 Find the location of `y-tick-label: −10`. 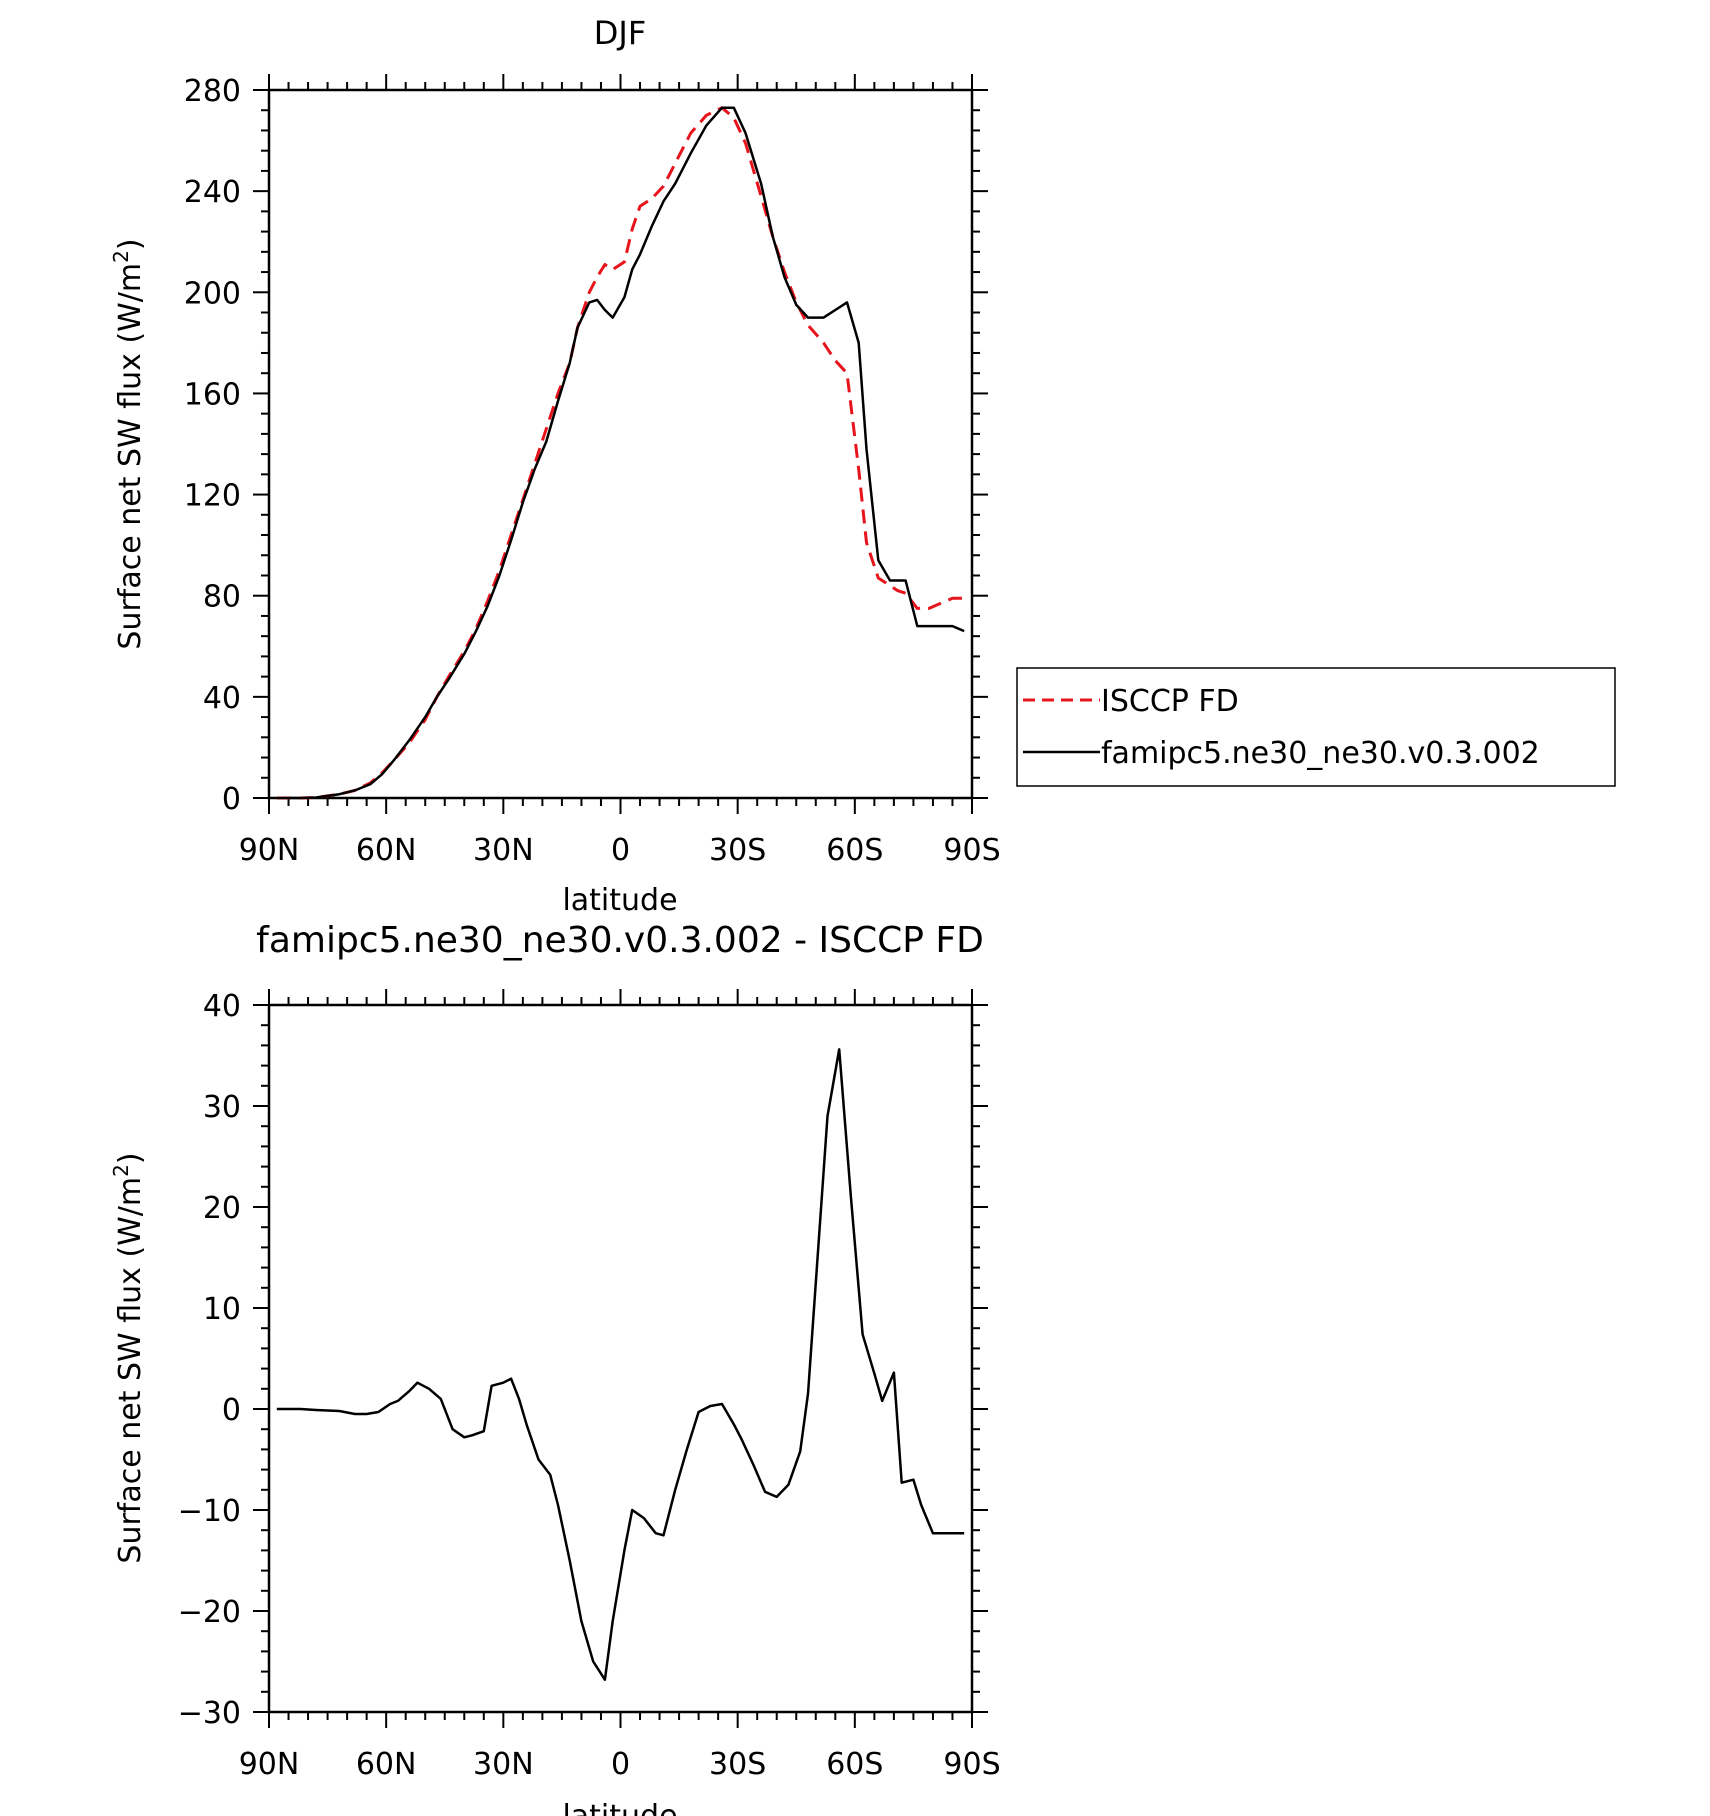

y-tick-label: −10 is located at coordinates (209, 1511).